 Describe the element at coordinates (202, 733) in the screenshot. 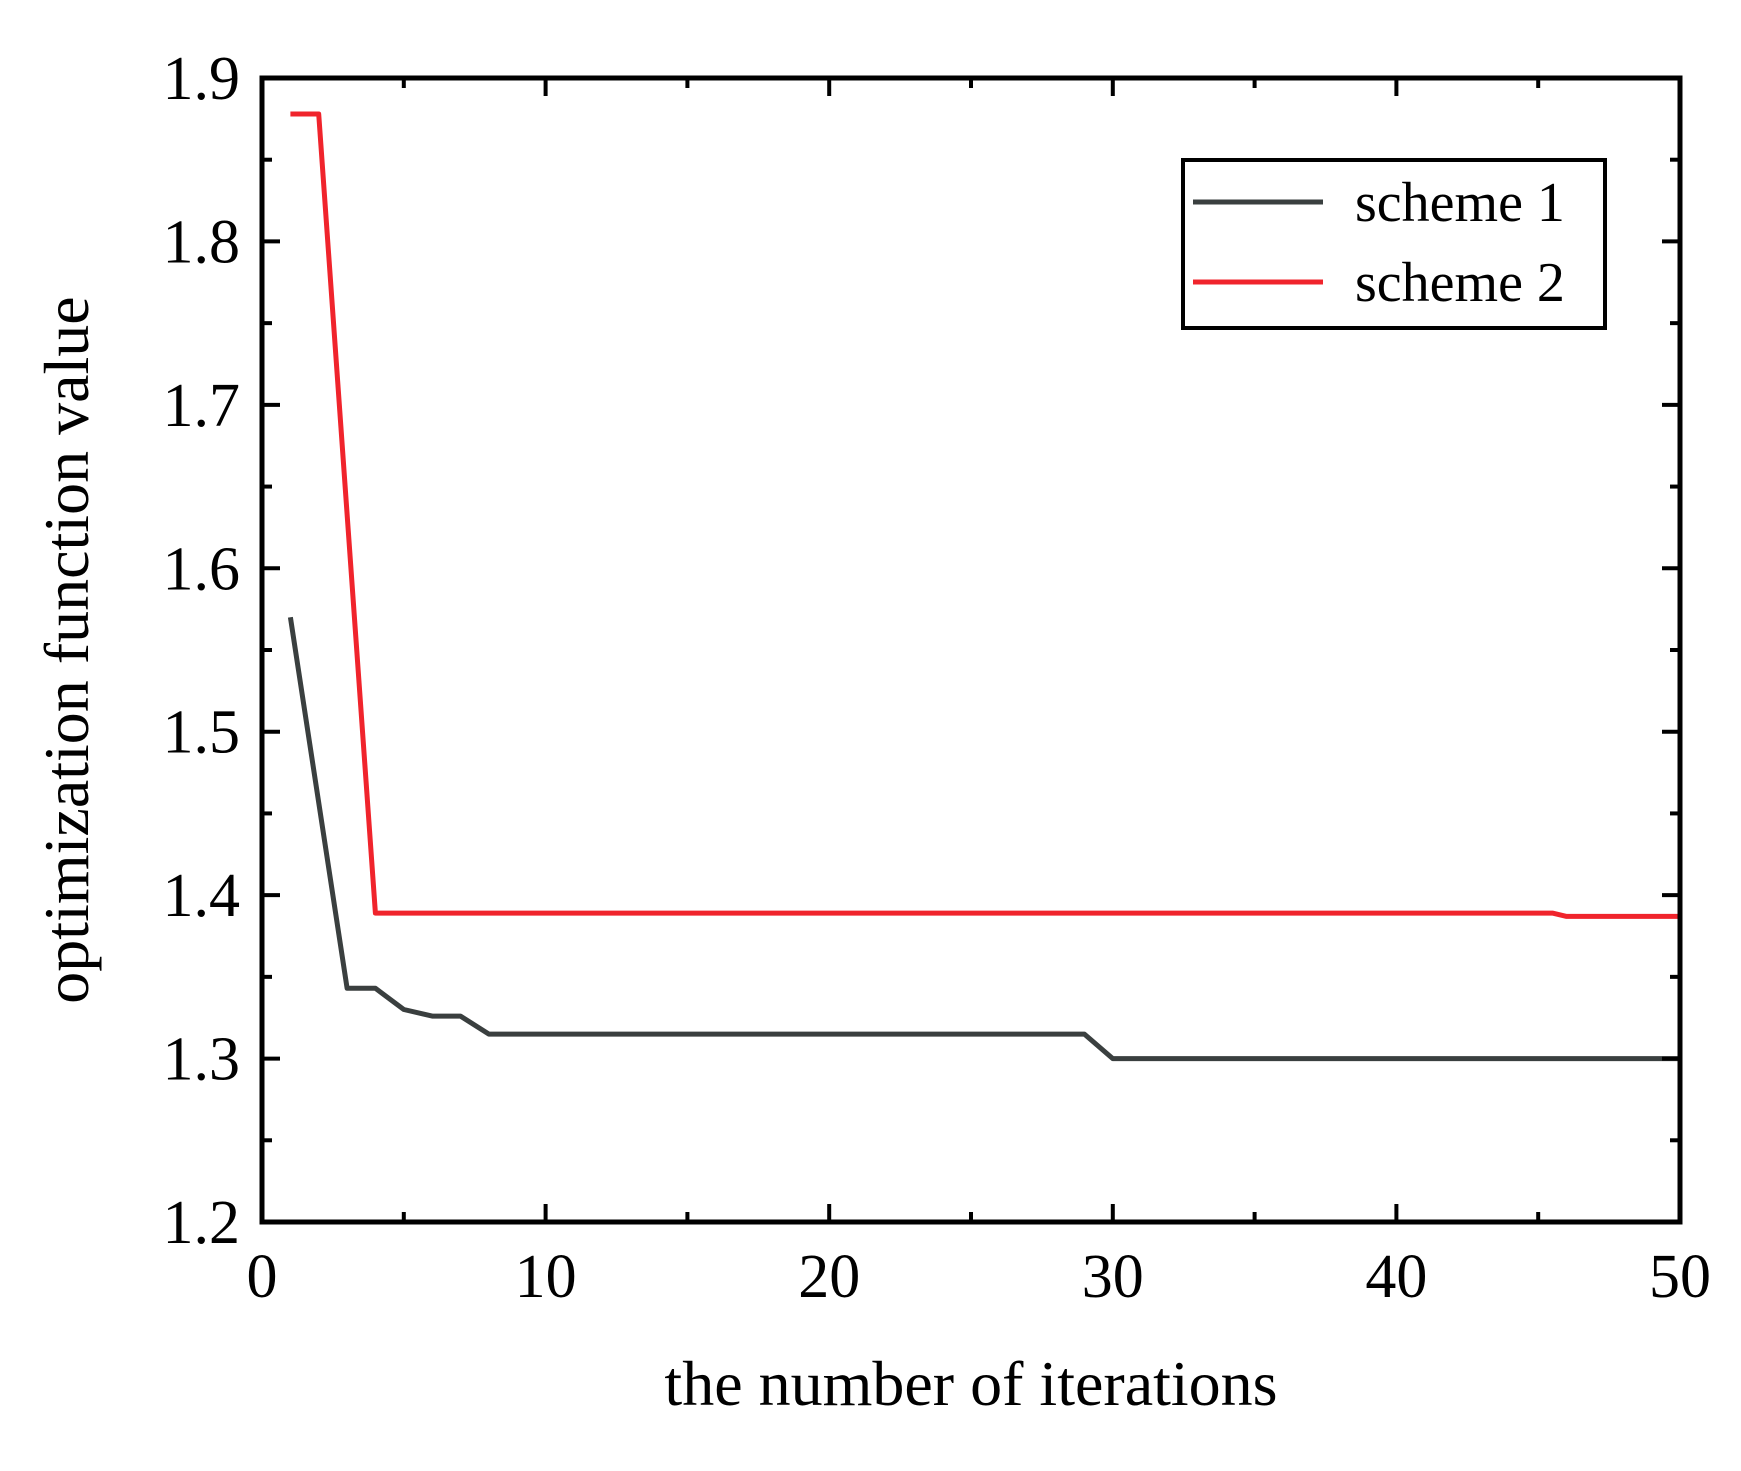

I see `y-tick-label: 1.5` at that location.